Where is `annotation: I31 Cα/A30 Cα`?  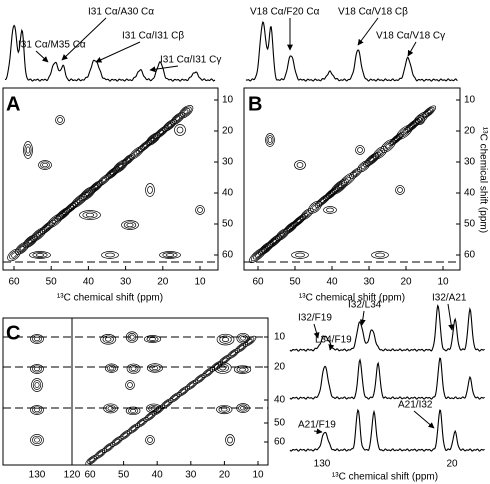
annotation: I31 Cα/A30 Cα is located at coordinates (121, 12).